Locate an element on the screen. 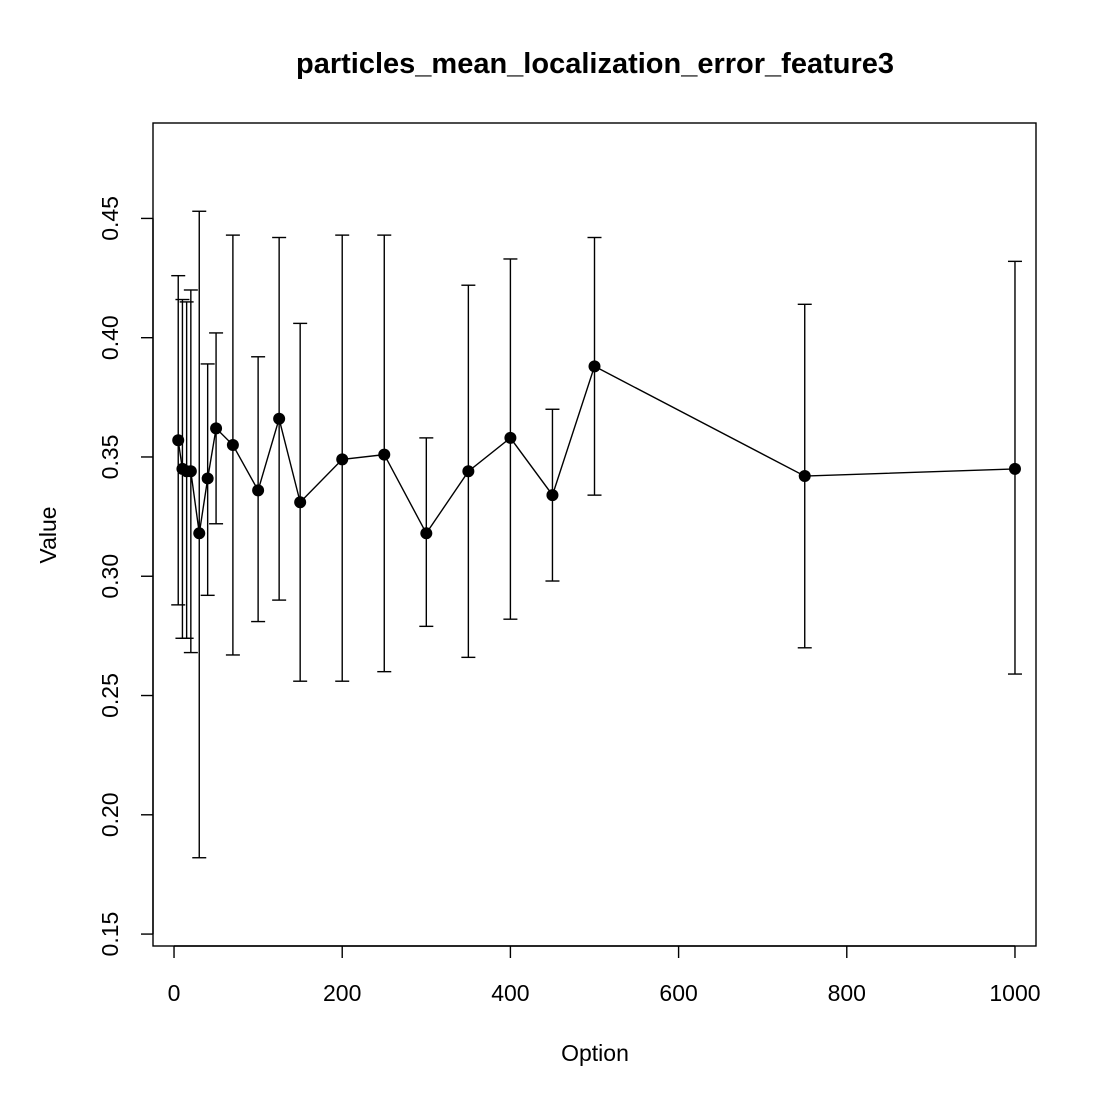  y-axis-label: Value is located at coordinates (48, 534).